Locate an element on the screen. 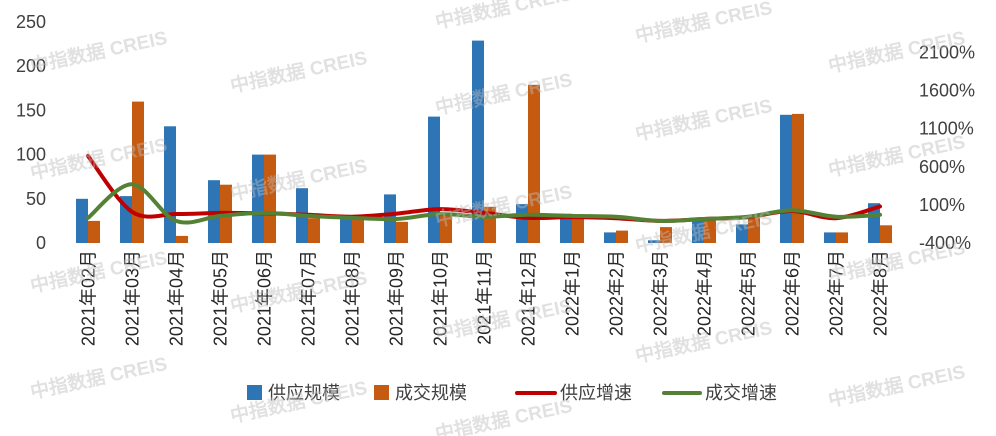 Image resolution: width=996 pixels, height=436 pixels. legend-swatch-supply-scale is located at coordinates (254, 392).